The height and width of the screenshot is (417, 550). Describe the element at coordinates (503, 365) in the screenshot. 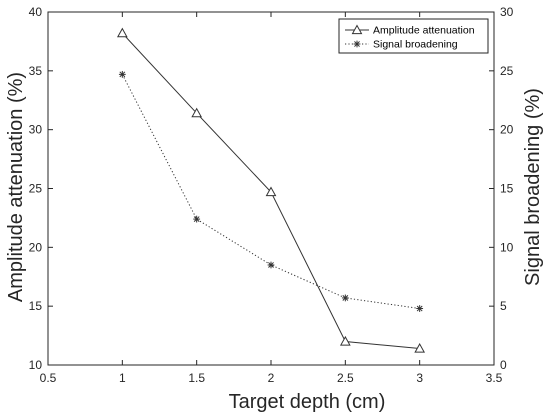

I see `right-y-tick-label: 0` at that location.